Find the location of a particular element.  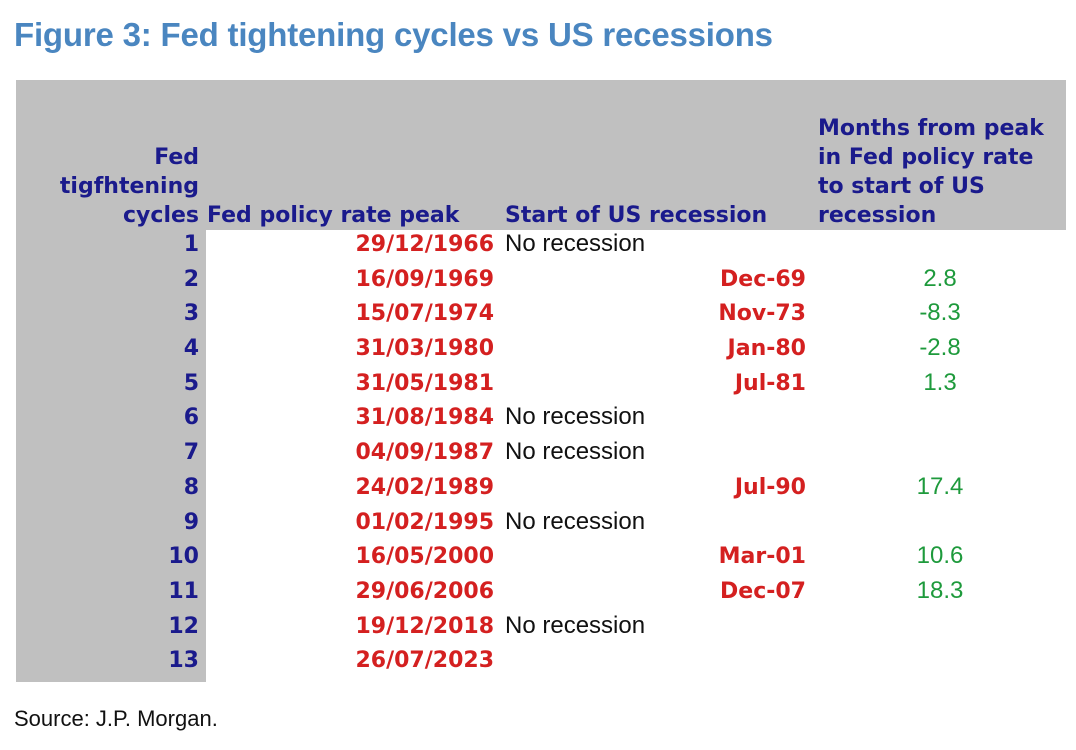

rate-peak-date: 15/07/1974 is located at coordinates (424, 314).